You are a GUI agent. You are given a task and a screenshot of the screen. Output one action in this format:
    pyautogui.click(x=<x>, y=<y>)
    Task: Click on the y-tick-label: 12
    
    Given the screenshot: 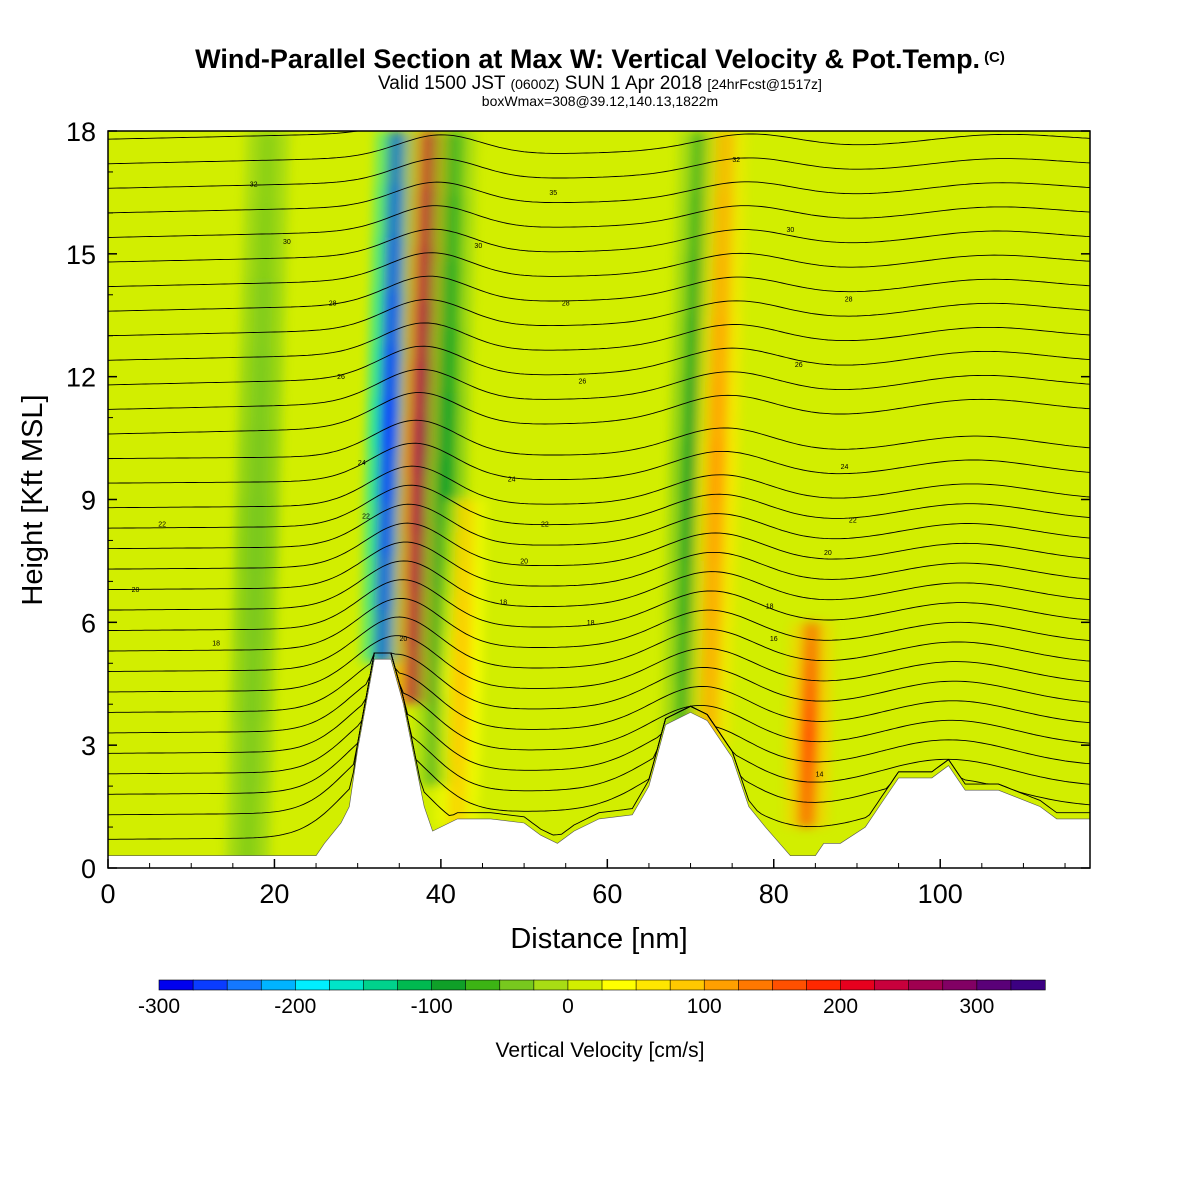 What is the action you would take?
    pyautogui.click(x=81, y=378)
    